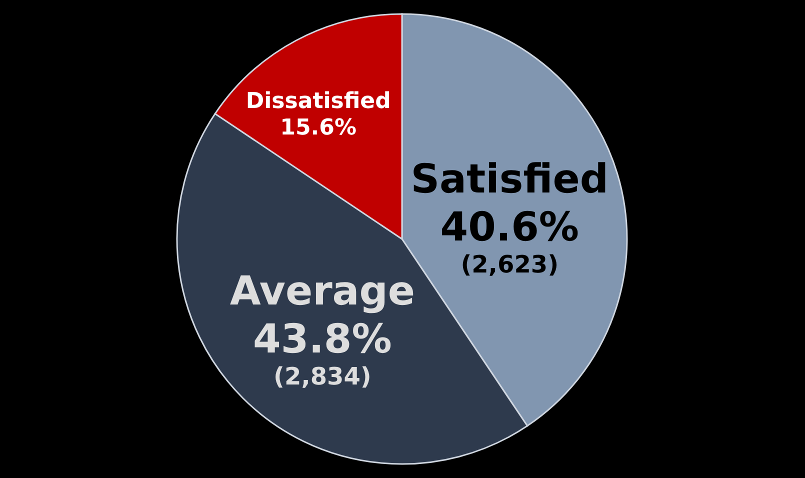 The width and height of the screenshot is (805, 478). What do you see at coordinates (318, 128) in the screenshot?
I see `data-label: 15.6%` at bounding box center [318, 128].